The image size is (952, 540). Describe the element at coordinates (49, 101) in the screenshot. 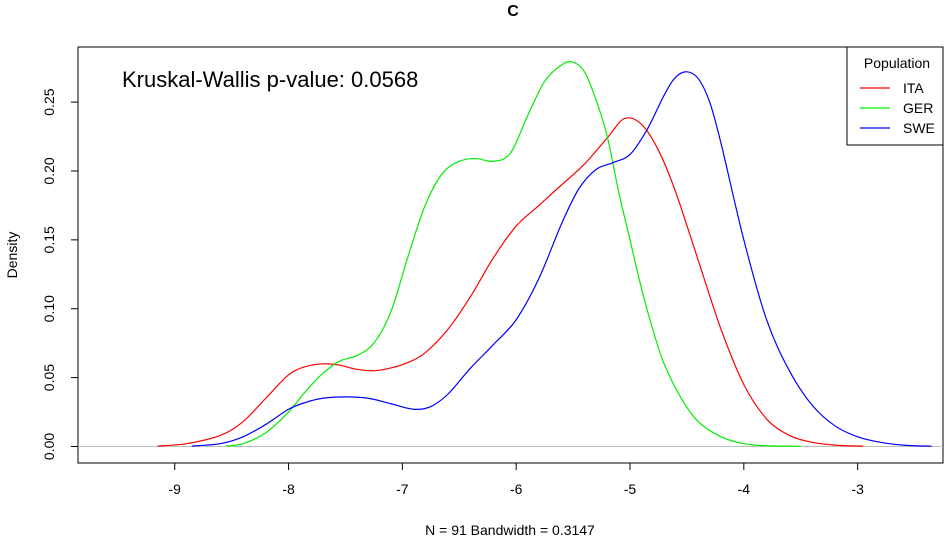

I see `y-tick-label: 0.25` at that location.